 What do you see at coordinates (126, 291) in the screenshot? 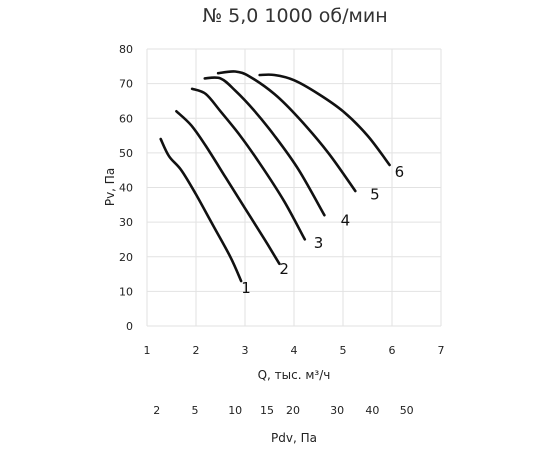
I see `y-tick-label: 10` at bounding box center [126, 291].